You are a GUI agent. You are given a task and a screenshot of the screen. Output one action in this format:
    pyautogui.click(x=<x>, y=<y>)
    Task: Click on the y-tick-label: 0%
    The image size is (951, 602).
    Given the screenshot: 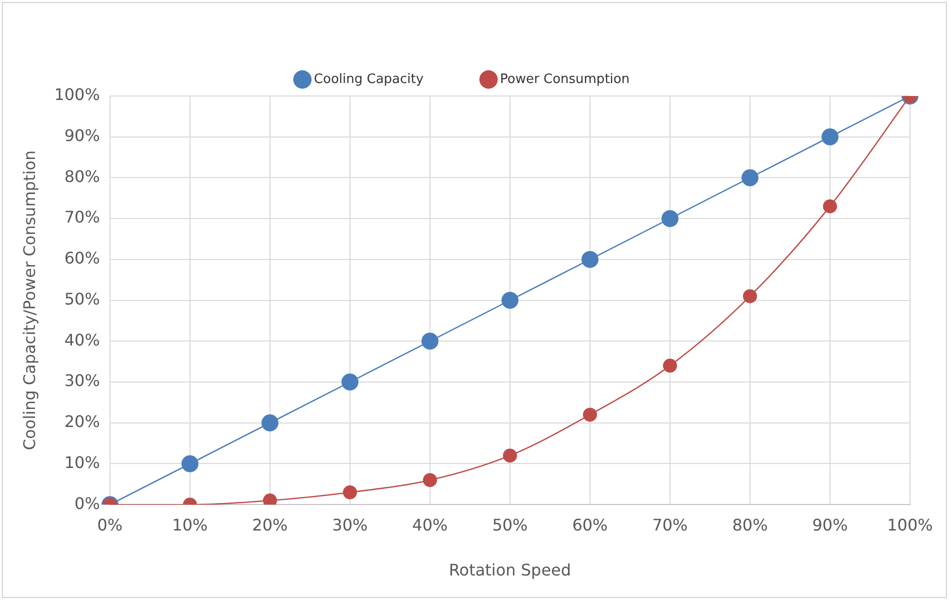 What is the action you would take?
    pyautogui.click(x=87, y=503)
    